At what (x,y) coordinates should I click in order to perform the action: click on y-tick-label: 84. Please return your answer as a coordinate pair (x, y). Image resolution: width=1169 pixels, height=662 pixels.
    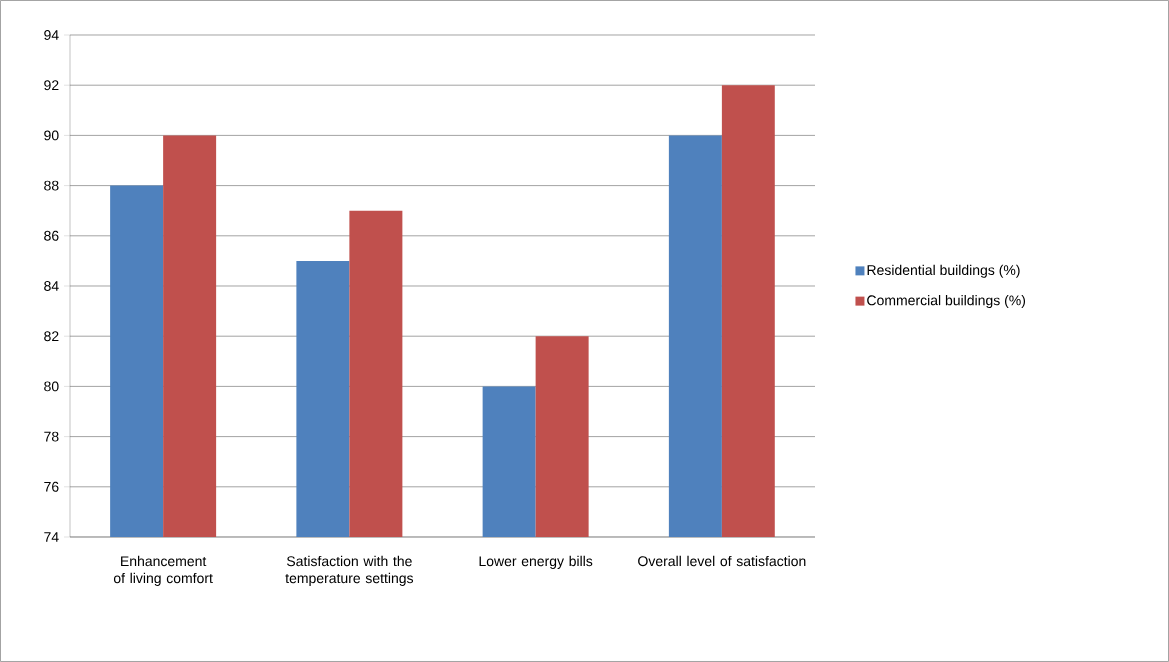
    Looking at the image, I should click on (51, 286).